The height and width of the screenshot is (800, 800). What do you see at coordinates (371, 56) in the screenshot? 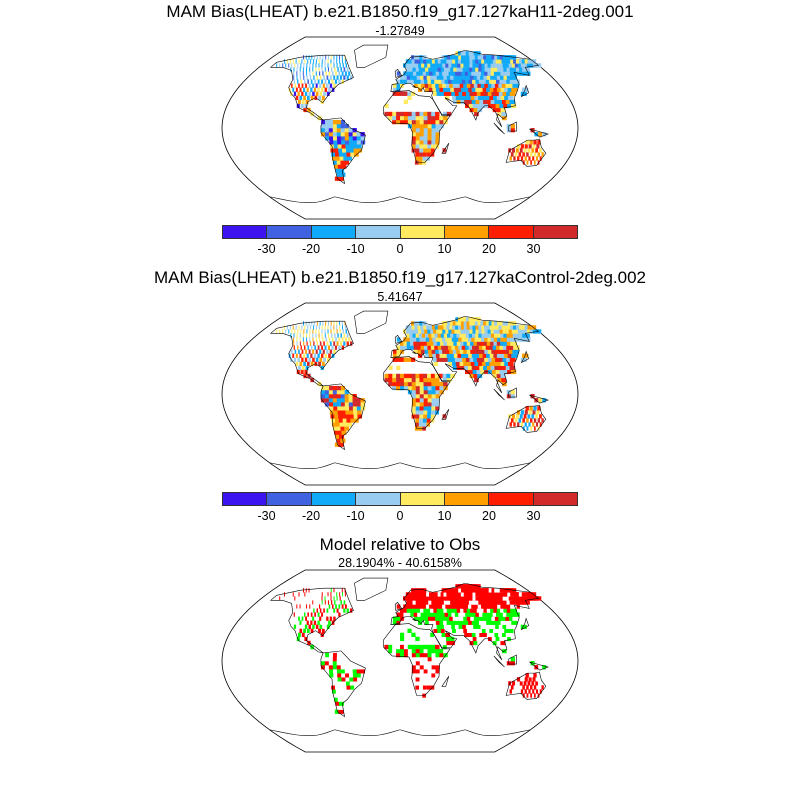
I see `coastline-greenland` at bounding box center [371, 56].